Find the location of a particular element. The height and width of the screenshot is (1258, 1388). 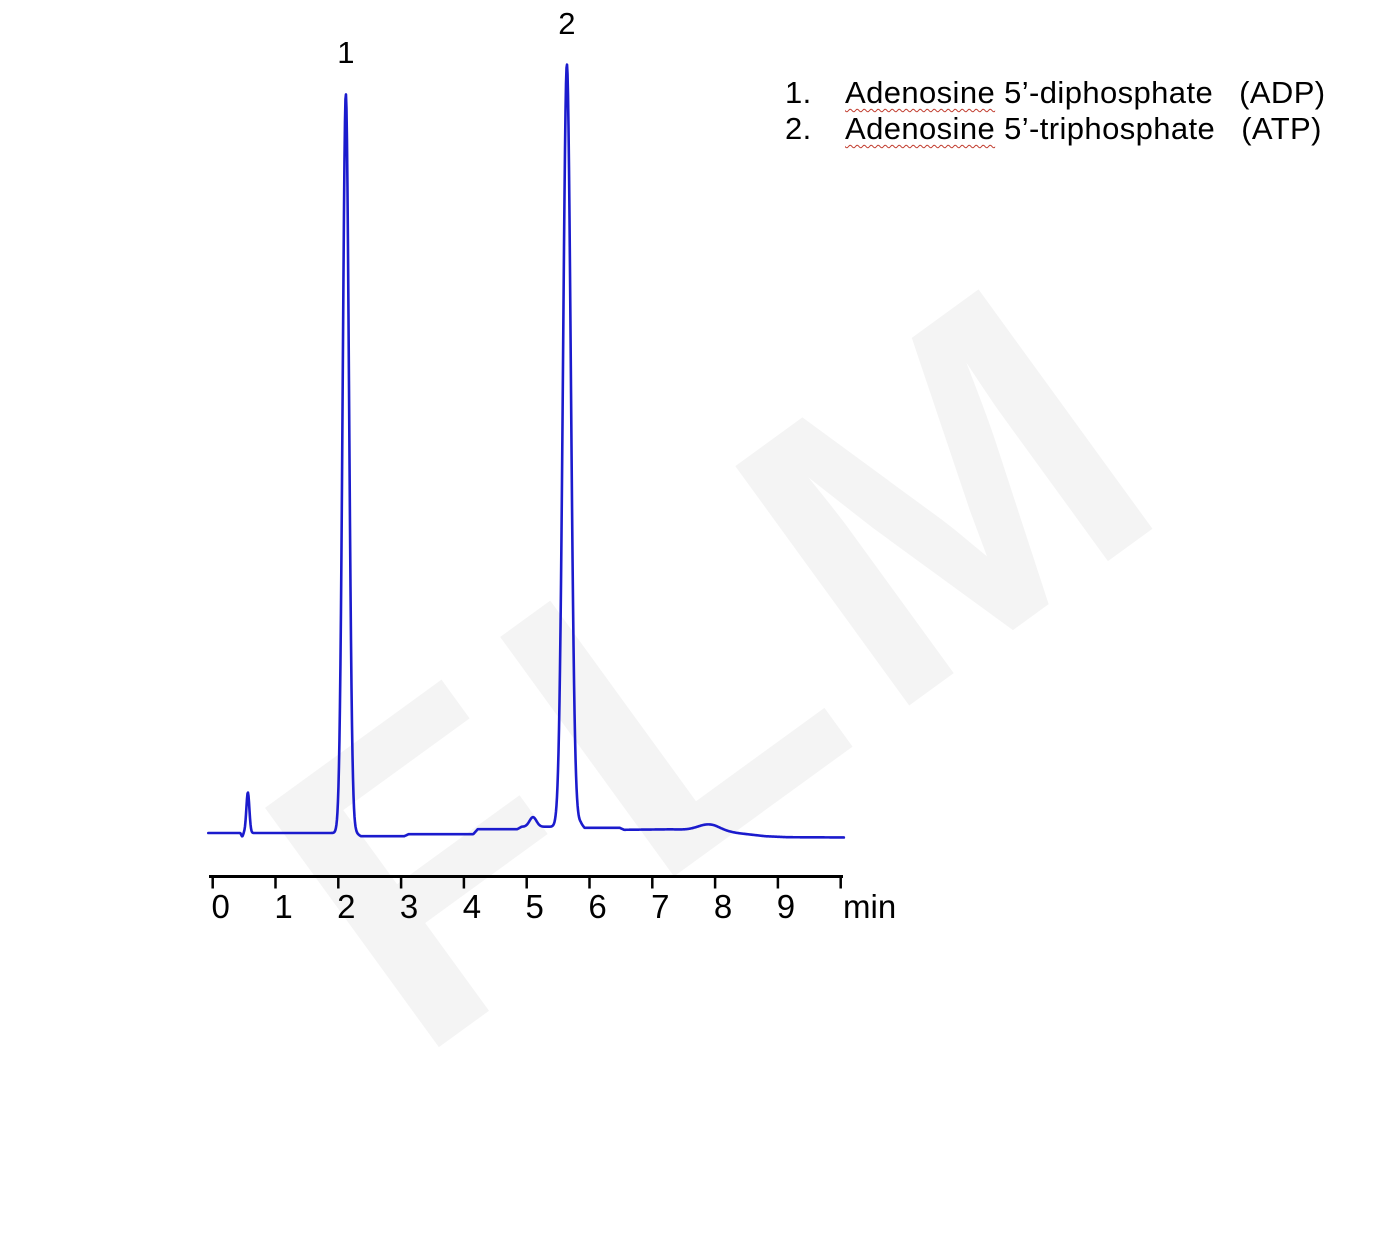

x-tick-label-1: 1 is located at coordinates (283, 906).